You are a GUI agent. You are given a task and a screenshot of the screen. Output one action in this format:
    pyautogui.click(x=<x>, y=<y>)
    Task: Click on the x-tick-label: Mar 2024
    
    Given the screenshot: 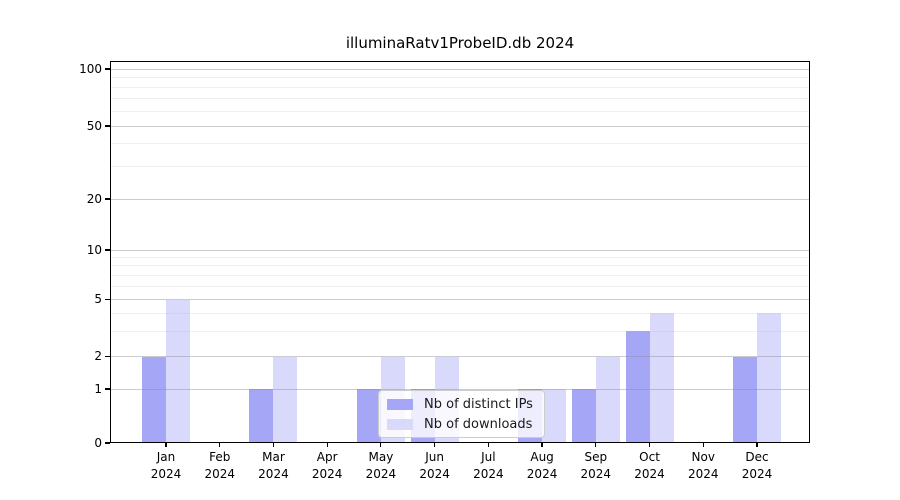 What is the action you would take?
    pyautogui.click(x=273, y=466)
    